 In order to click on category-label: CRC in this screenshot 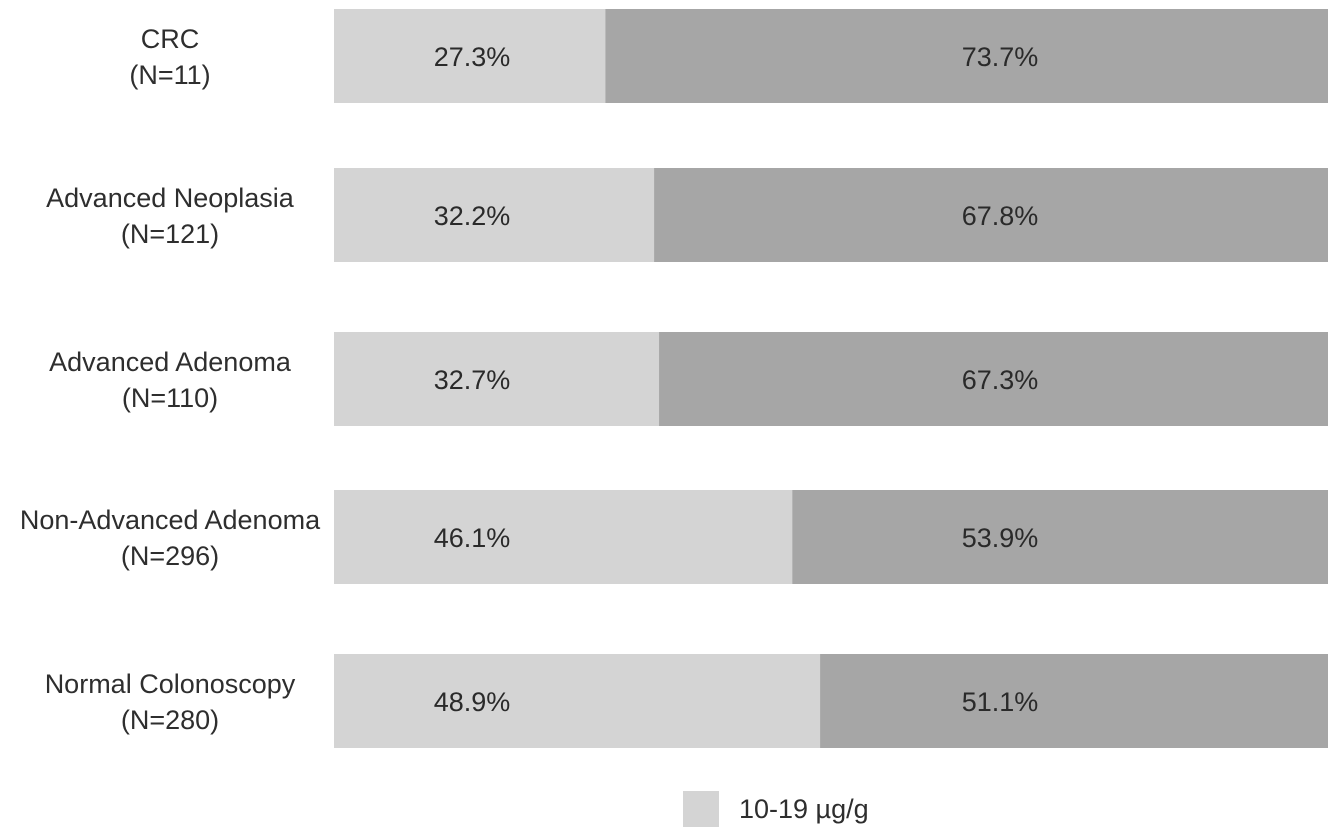, I will do `click(170, 39)`.